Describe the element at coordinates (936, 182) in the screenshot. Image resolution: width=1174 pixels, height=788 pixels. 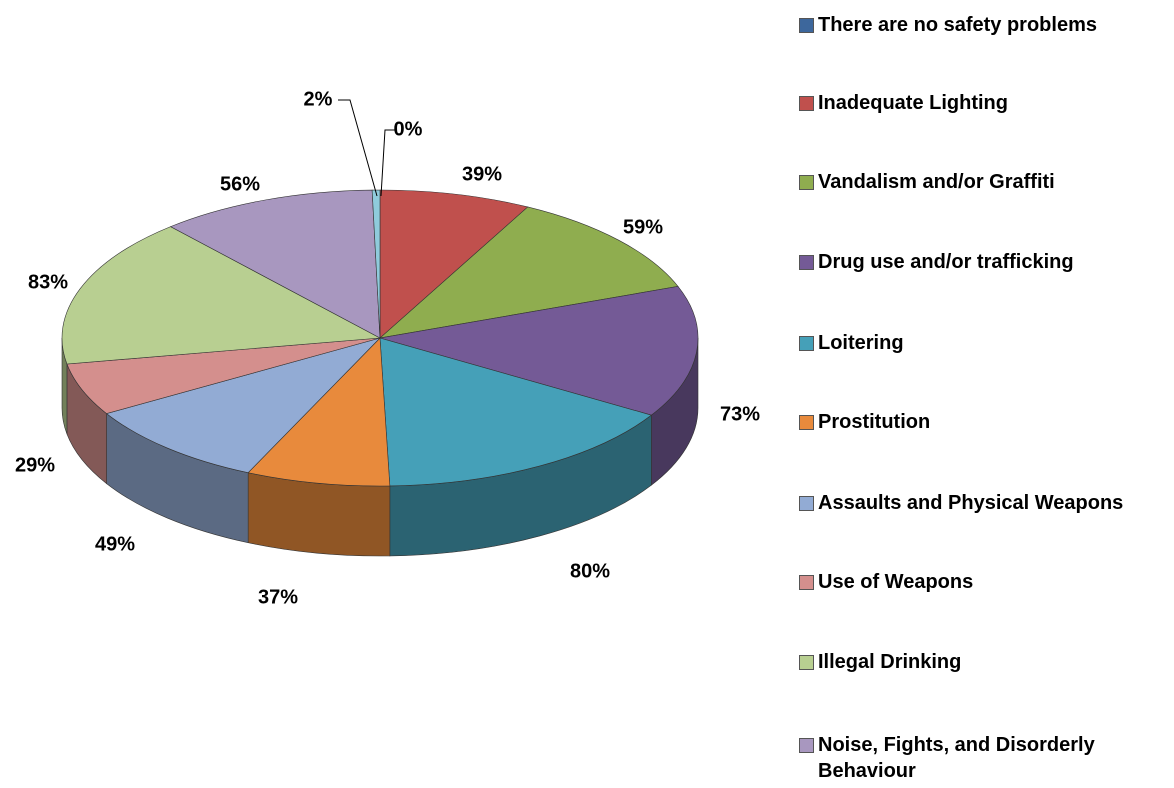
I see `legend-label: Vandalism and/or Graffiti` at that location.